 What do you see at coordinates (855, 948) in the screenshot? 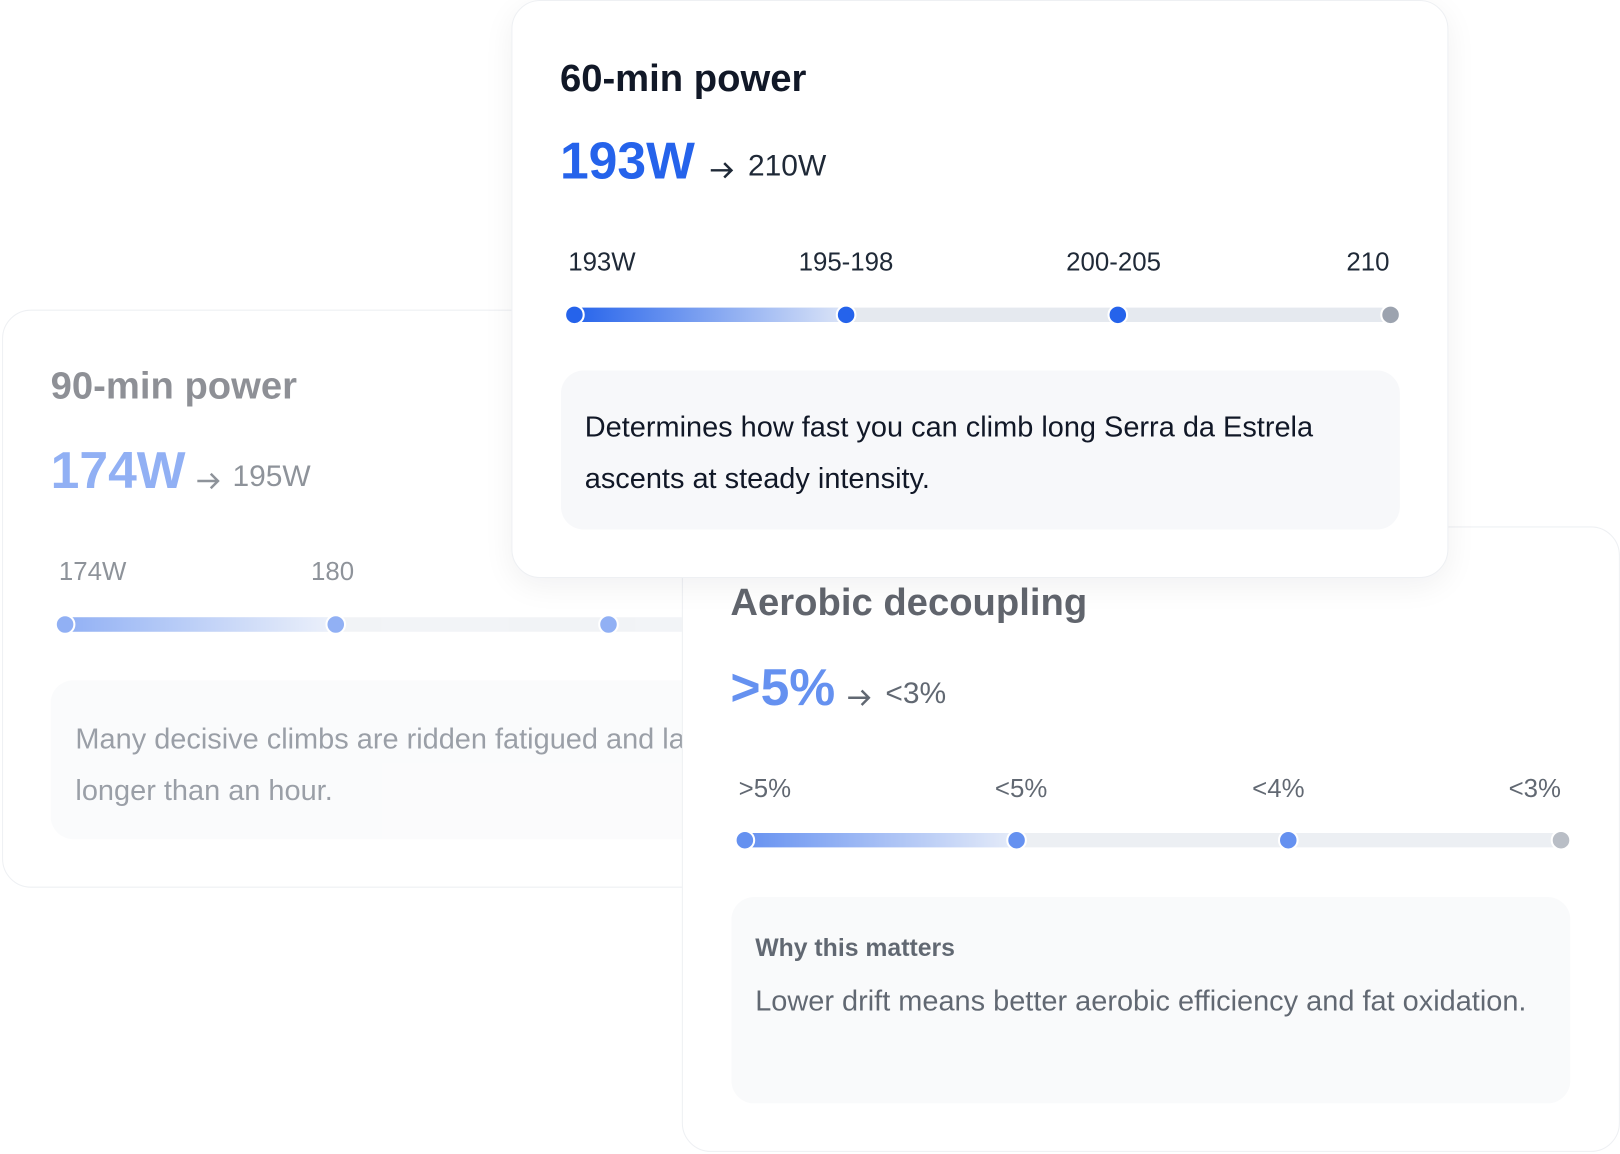
I see `note-heading: Why this matters` at bounding box center [855, 948].